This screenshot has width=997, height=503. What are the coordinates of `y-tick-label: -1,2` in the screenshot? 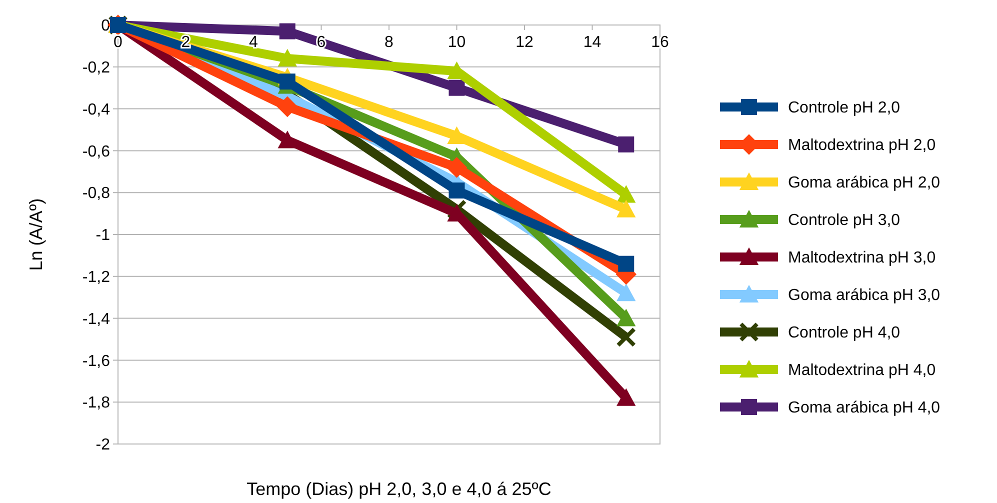 It's located at (96, 277).